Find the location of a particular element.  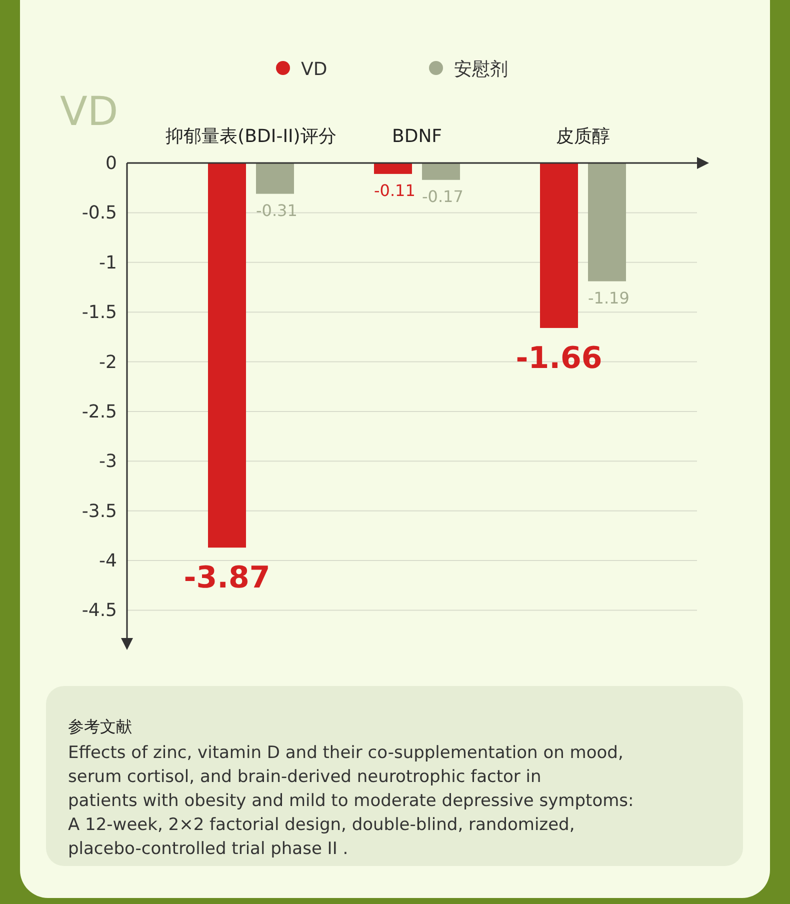

y-tick-label: 0 is located at coordinates (111, 163).